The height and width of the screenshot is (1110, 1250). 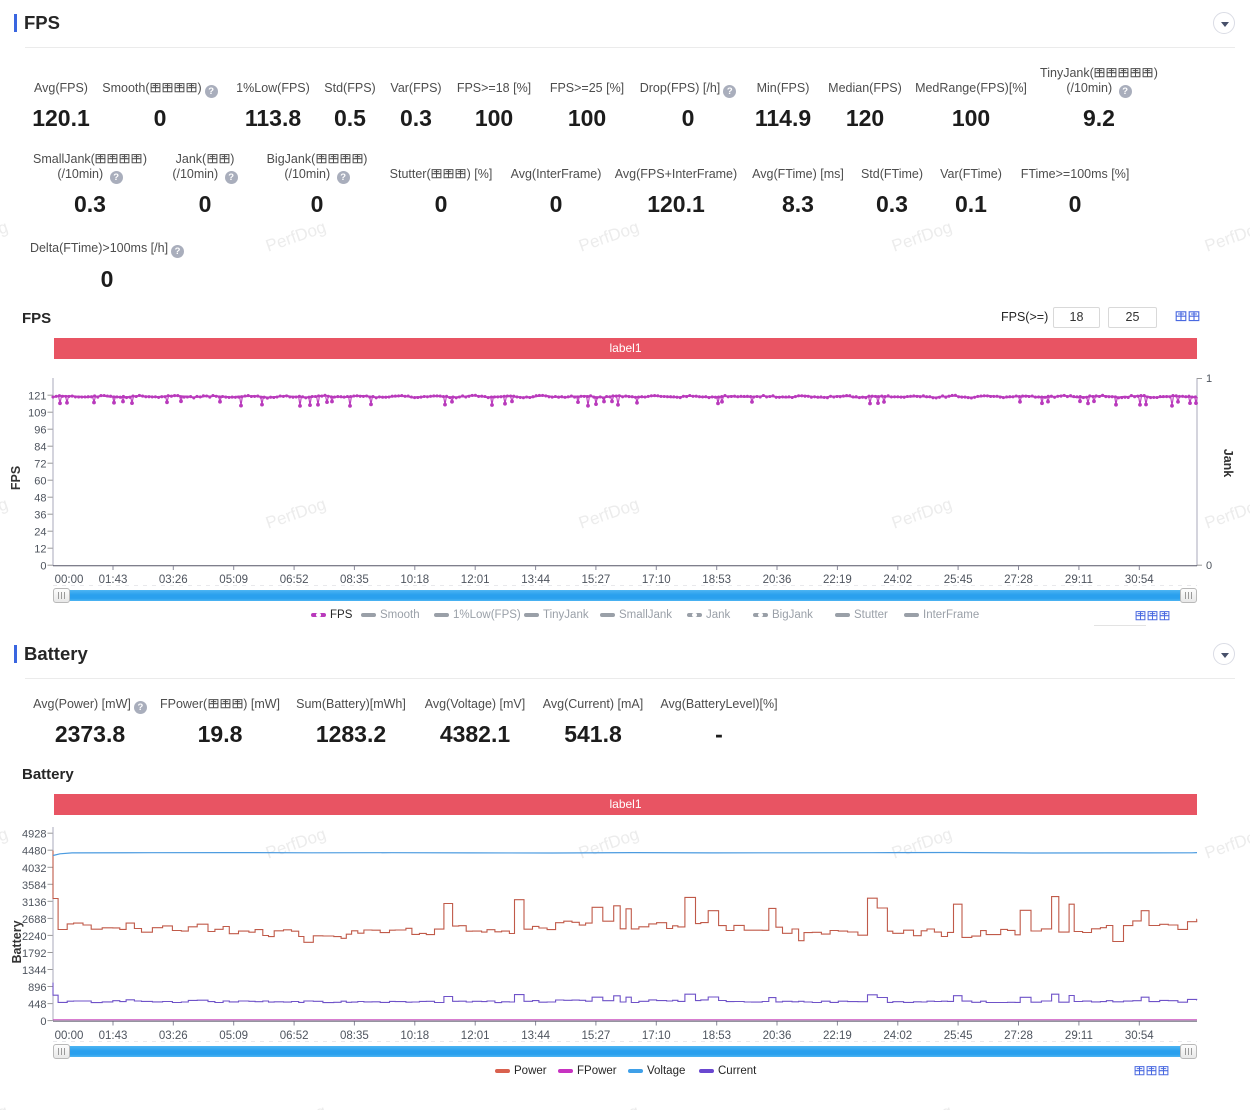 I want to click on svg-text: 36, so click(x=40, y=516).